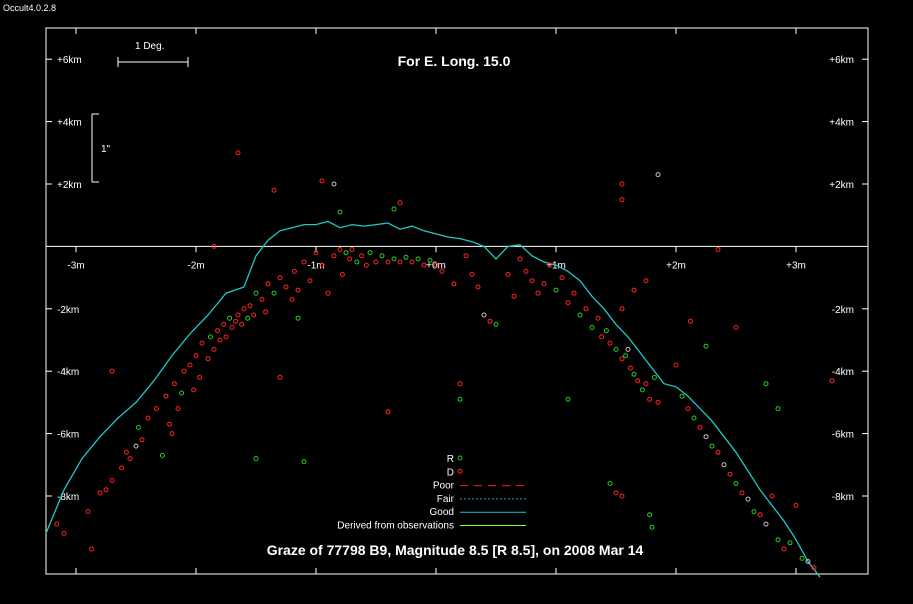 The image size is (913, 604). I want to click on app-version-label: Occult4.0.2.8, so click(30, 8).